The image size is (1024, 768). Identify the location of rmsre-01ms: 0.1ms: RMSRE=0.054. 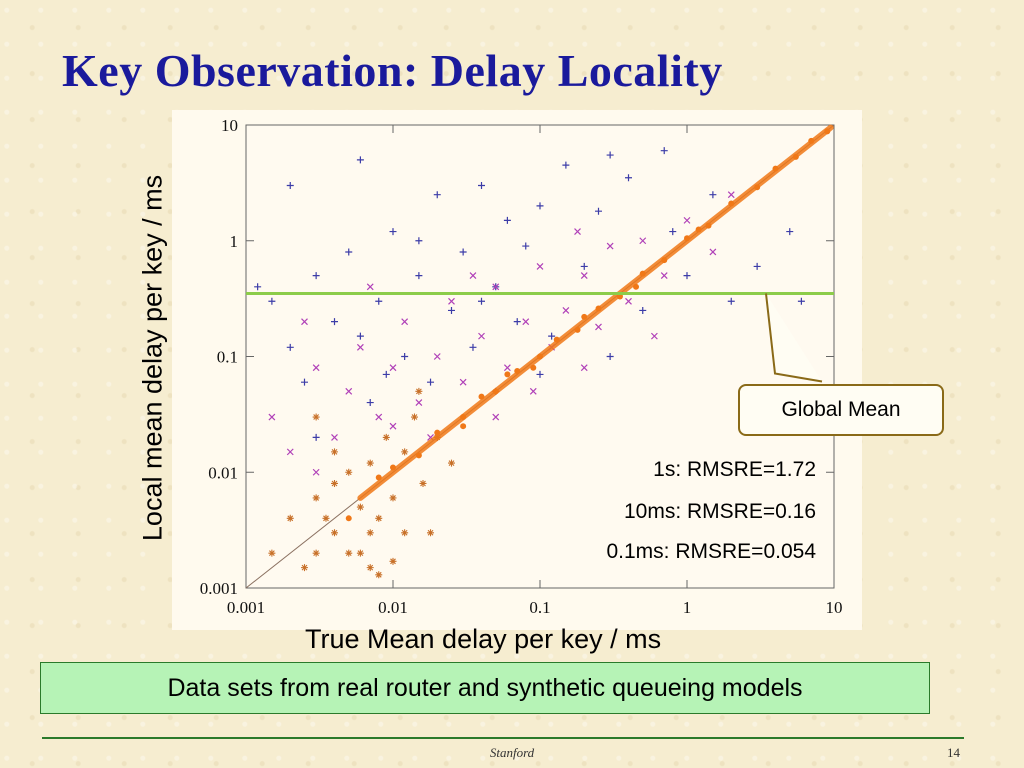
(711, 551).